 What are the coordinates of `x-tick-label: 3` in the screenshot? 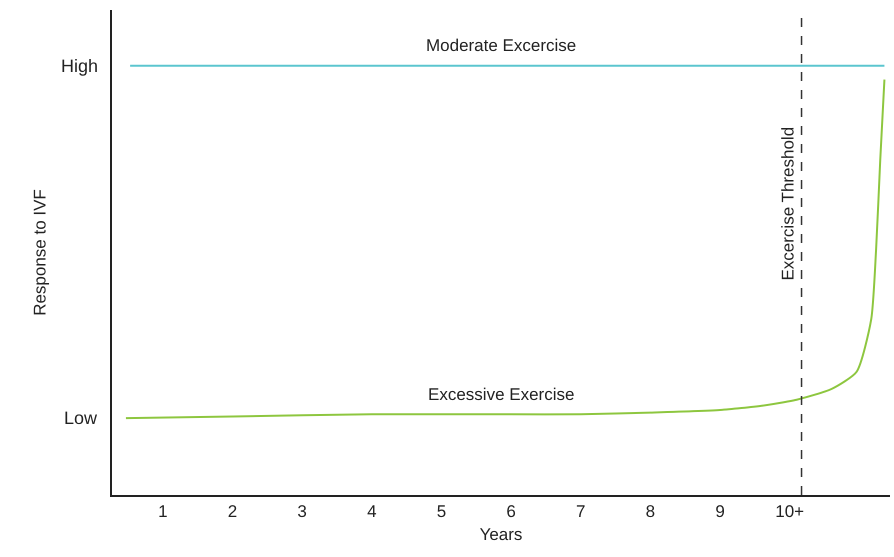 It's located at (302, 512).